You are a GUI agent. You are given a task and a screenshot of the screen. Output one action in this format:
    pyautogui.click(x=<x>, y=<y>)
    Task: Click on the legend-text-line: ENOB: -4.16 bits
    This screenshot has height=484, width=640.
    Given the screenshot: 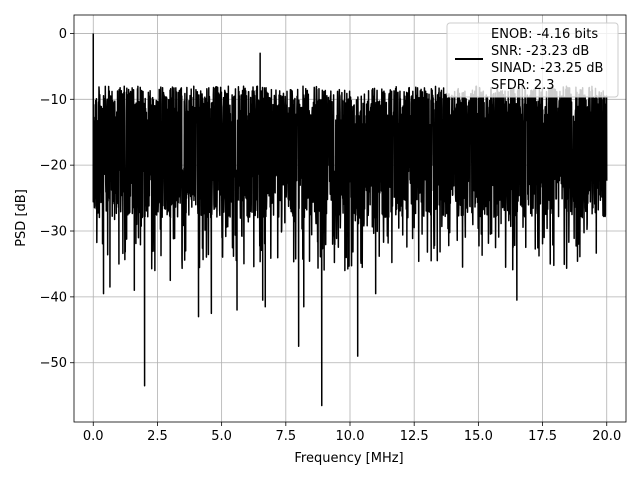 What is the action you would take?
    pyautogui.click(x=544, y=34)
    